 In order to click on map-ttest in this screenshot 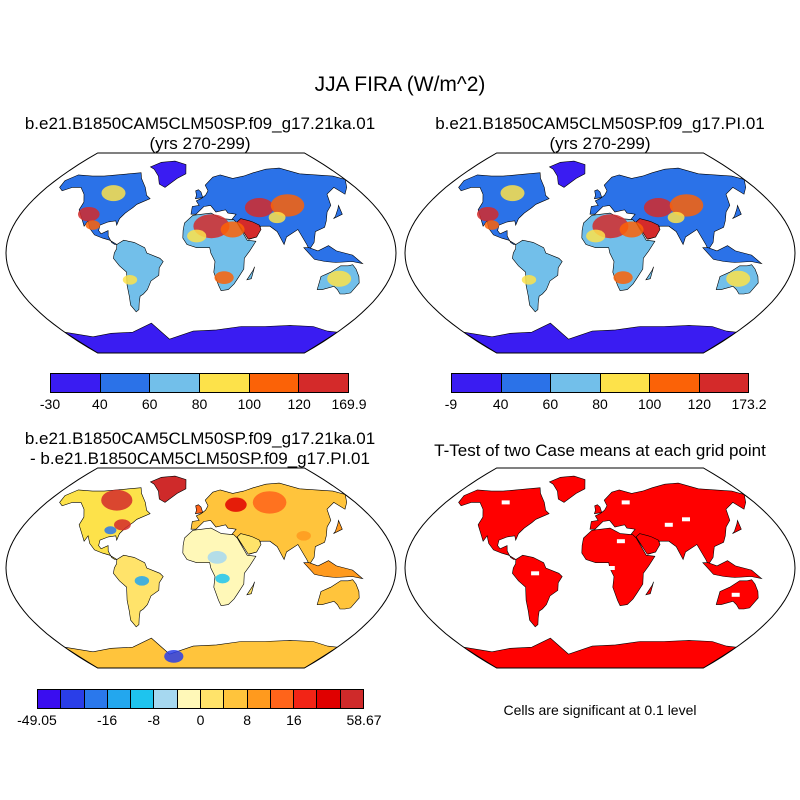, I will do `click(600, 568)`.